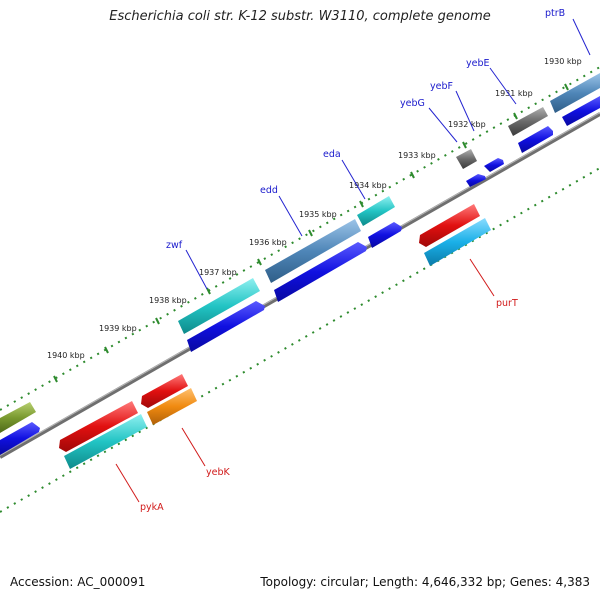  I want to click on tick-label-1935: 1935 kbp, so click(318, 214).